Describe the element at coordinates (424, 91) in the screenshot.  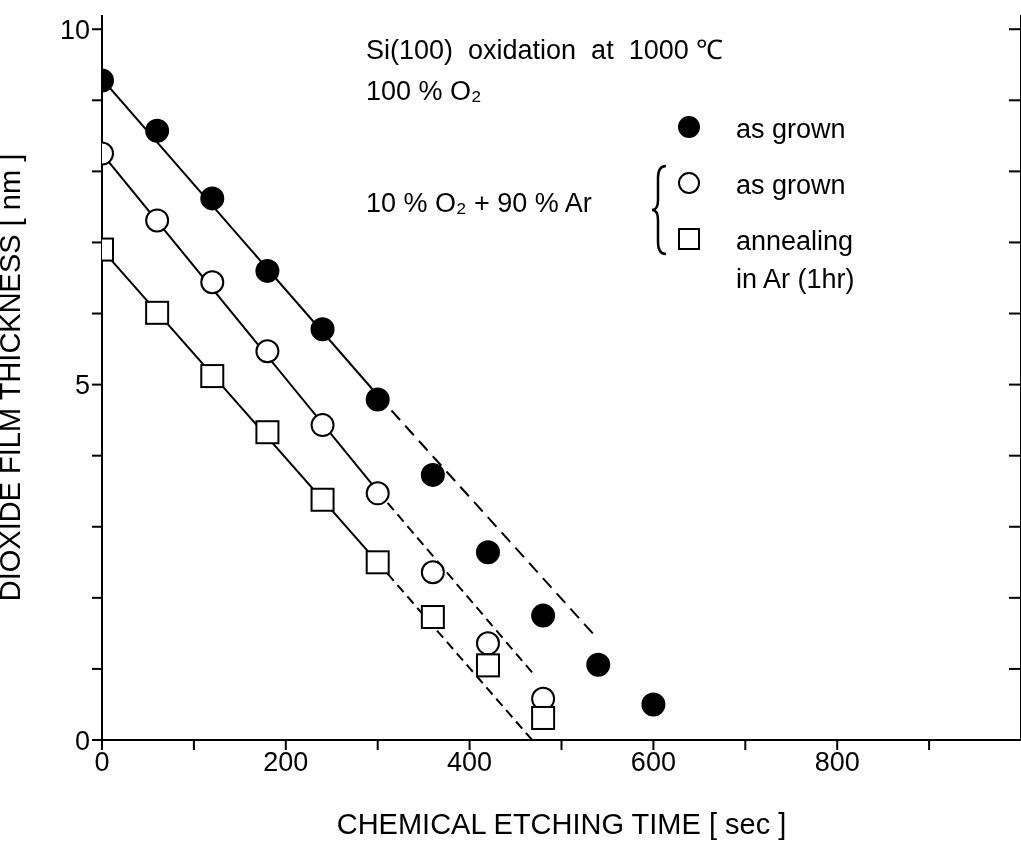
I see `annotation: 100 % O₂` at that location.